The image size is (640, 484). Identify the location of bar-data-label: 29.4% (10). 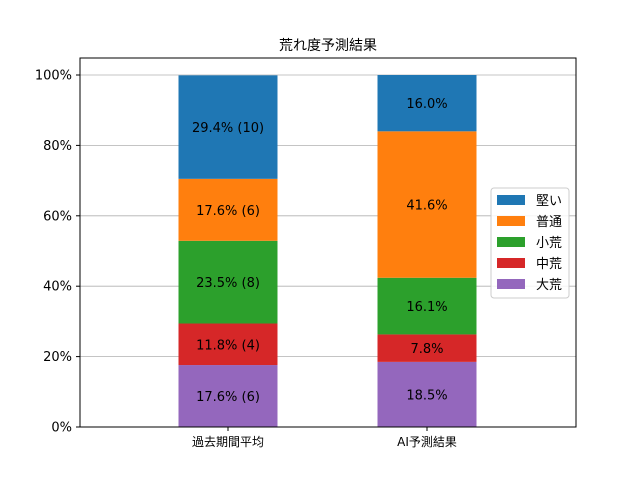
(228, 128).